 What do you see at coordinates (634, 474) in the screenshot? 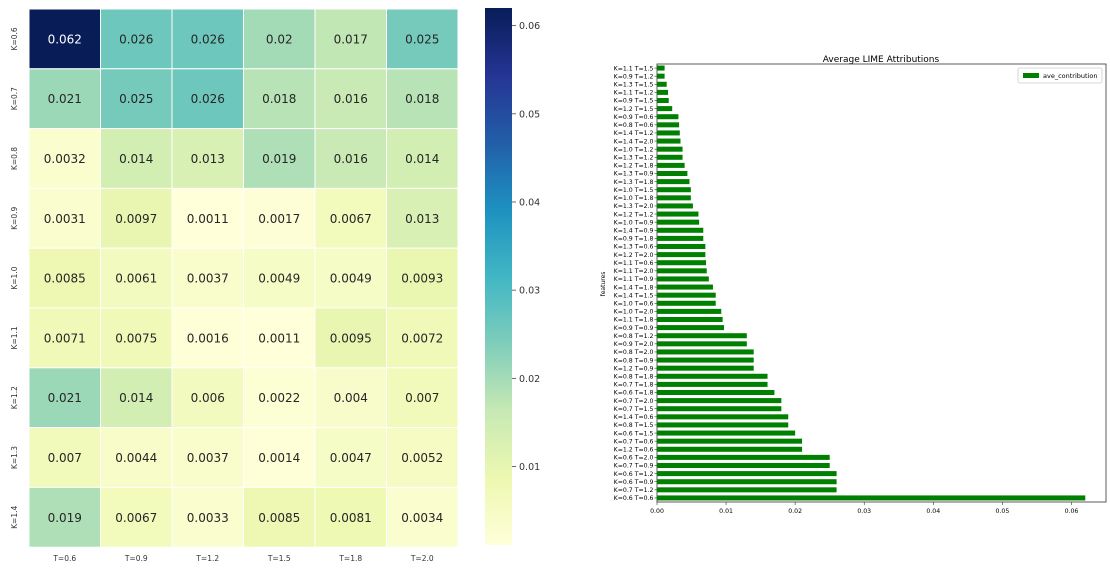
I see `y-tick-label: K=0.6 T=1.2` at bounding box center [634, 474].